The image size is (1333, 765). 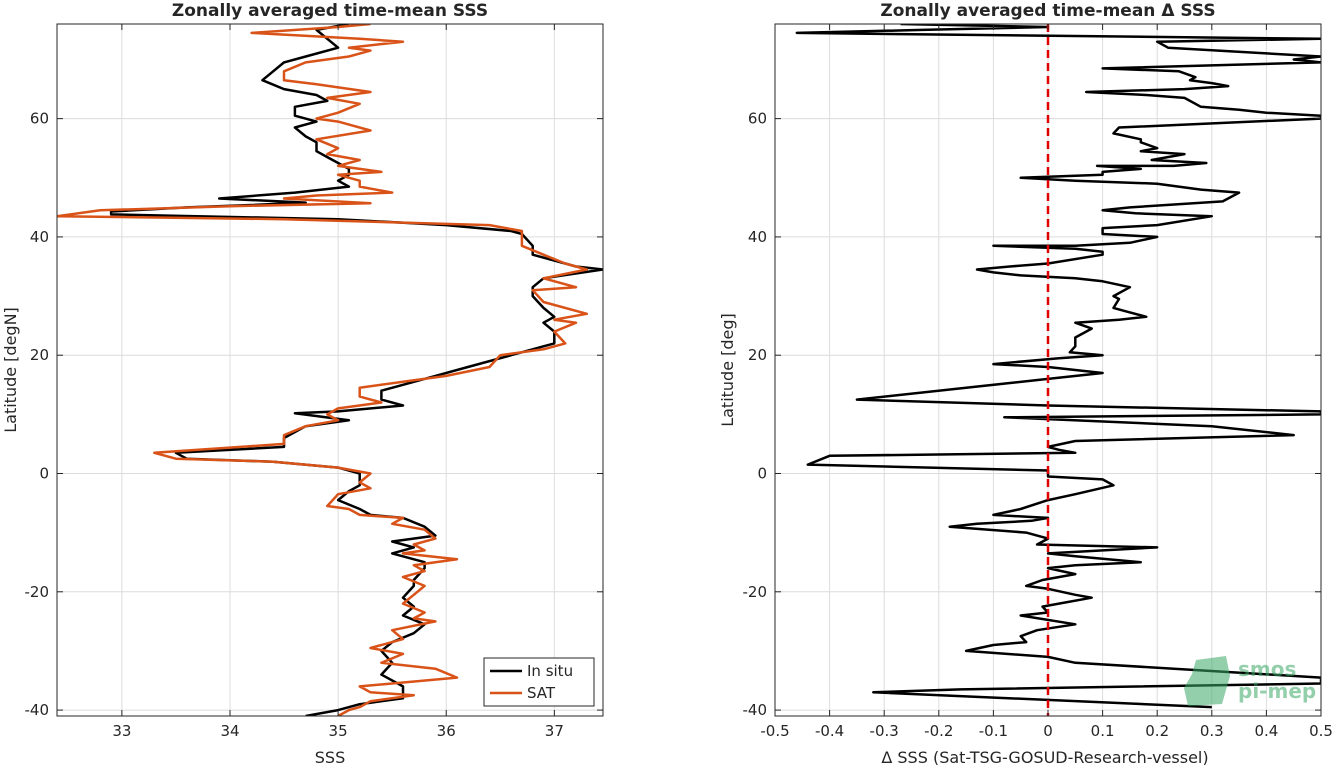 What do you see at coordinates (829, 731) in the screenshot?
I see `right-x-tick-label: -0.4` at bounding box center [829, 731].